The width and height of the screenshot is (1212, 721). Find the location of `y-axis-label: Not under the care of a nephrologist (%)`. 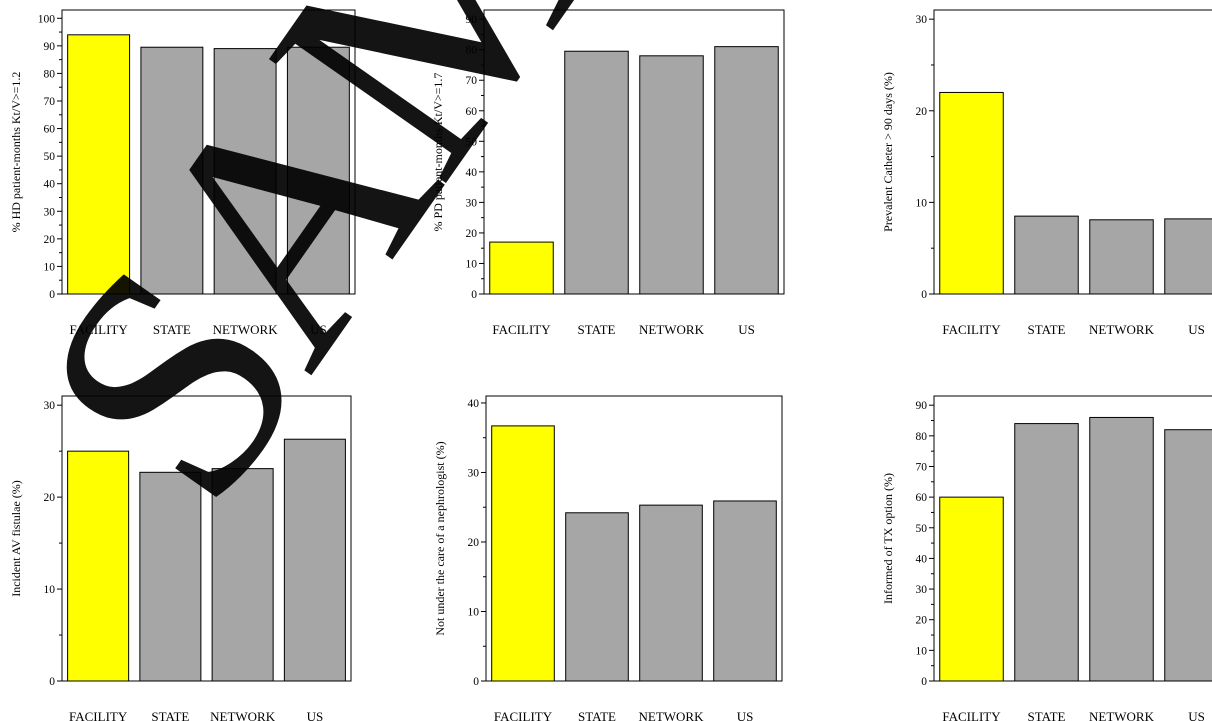

y-axis-label: Not under the care of a nephrologist (%) is located at coordinates (440, 538).